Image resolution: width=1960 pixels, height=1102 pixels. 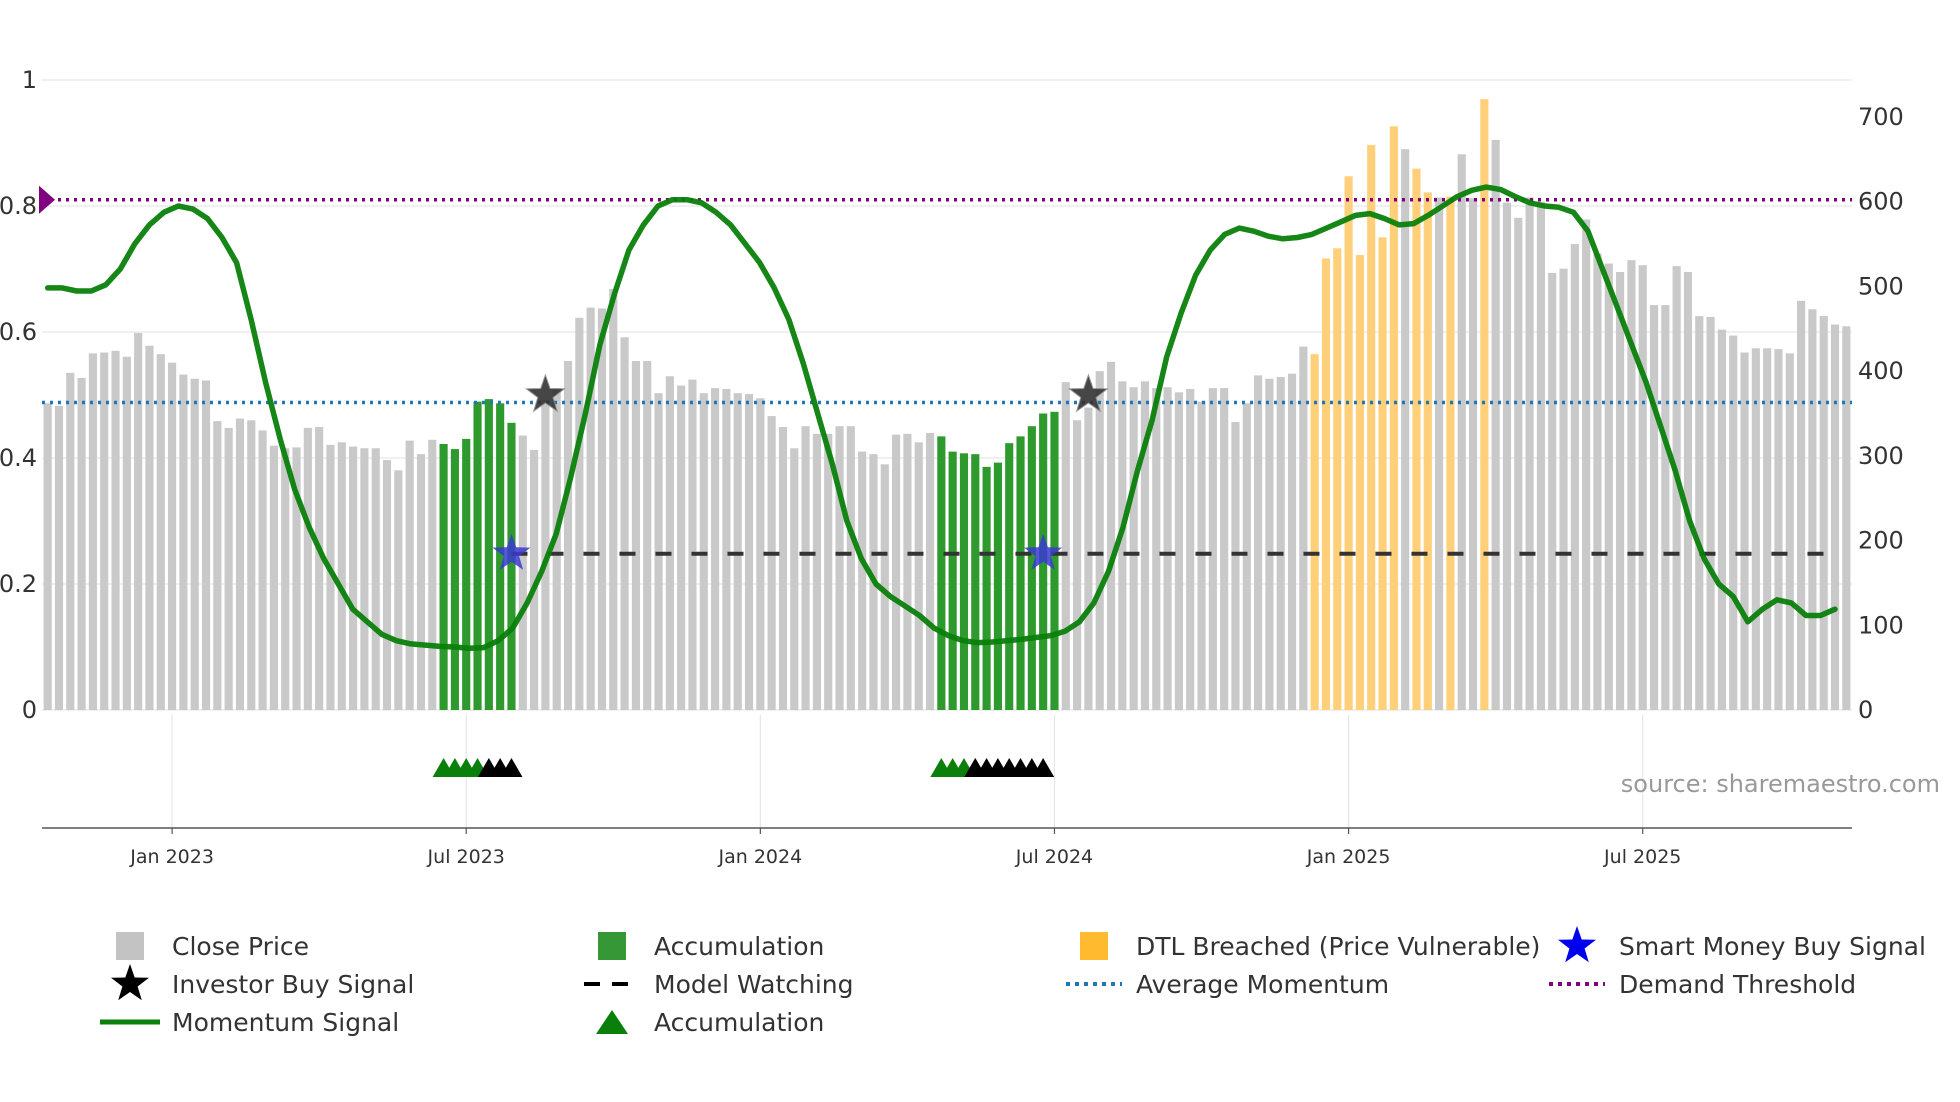 What do you see at coordinates (511, 767) in the screenshot?
I see `accumulation-triangle-black` at bounding box center [511, 767].